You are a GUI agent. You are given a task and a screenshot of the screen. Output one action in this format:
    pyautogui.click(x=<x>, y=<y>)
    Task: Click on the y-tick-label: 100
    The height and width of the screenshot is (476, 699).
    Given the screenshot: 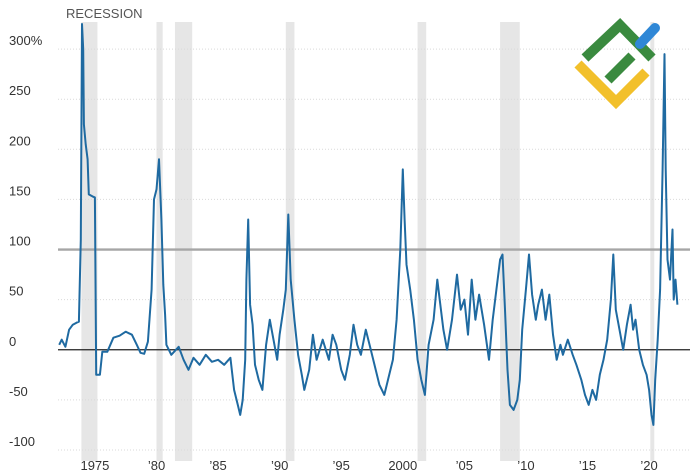 What is the action you would take?
    pyautogui.click(x=20, y=241)
    